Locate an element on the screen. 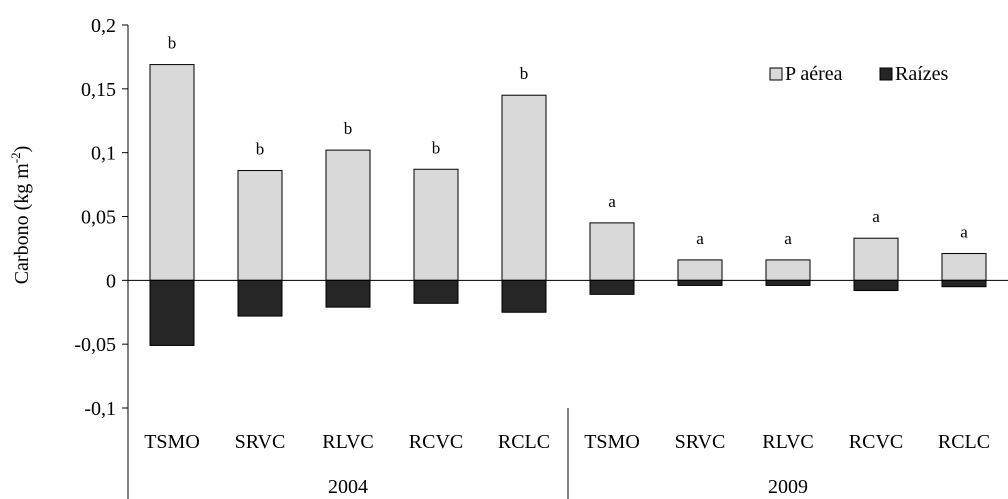 The image size is (1008, 499). legend-label: P aérea is located at coordinates (814, 74).